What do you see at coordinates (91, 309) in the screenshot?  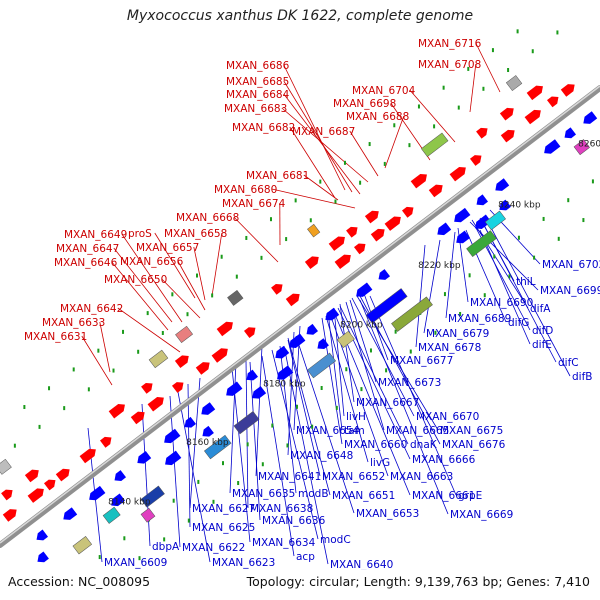 I see `gene-label-forward: MXAN_6642` at bounding box center [91, 309].